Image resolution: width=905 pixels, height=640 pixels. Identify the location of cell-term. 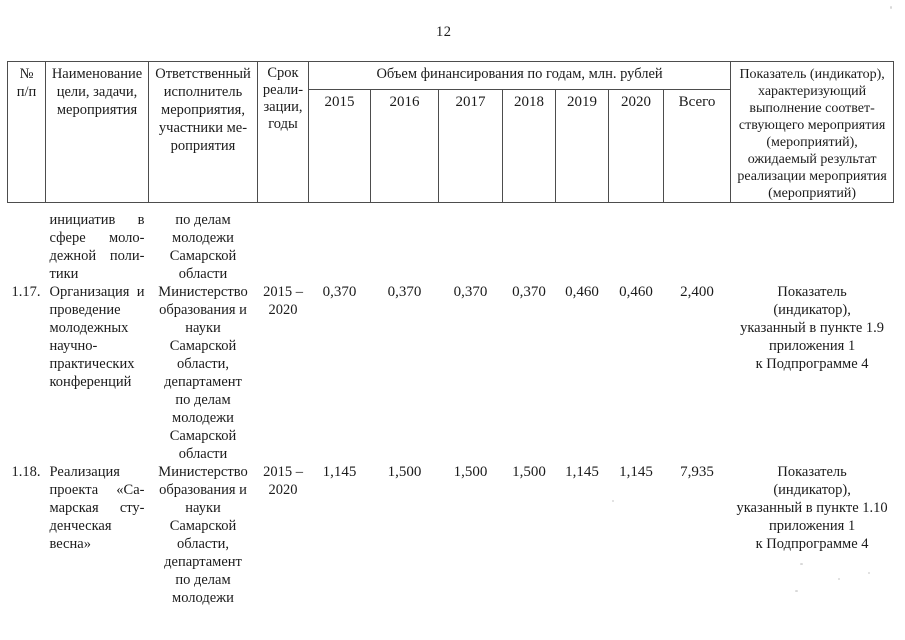
(283, 243).